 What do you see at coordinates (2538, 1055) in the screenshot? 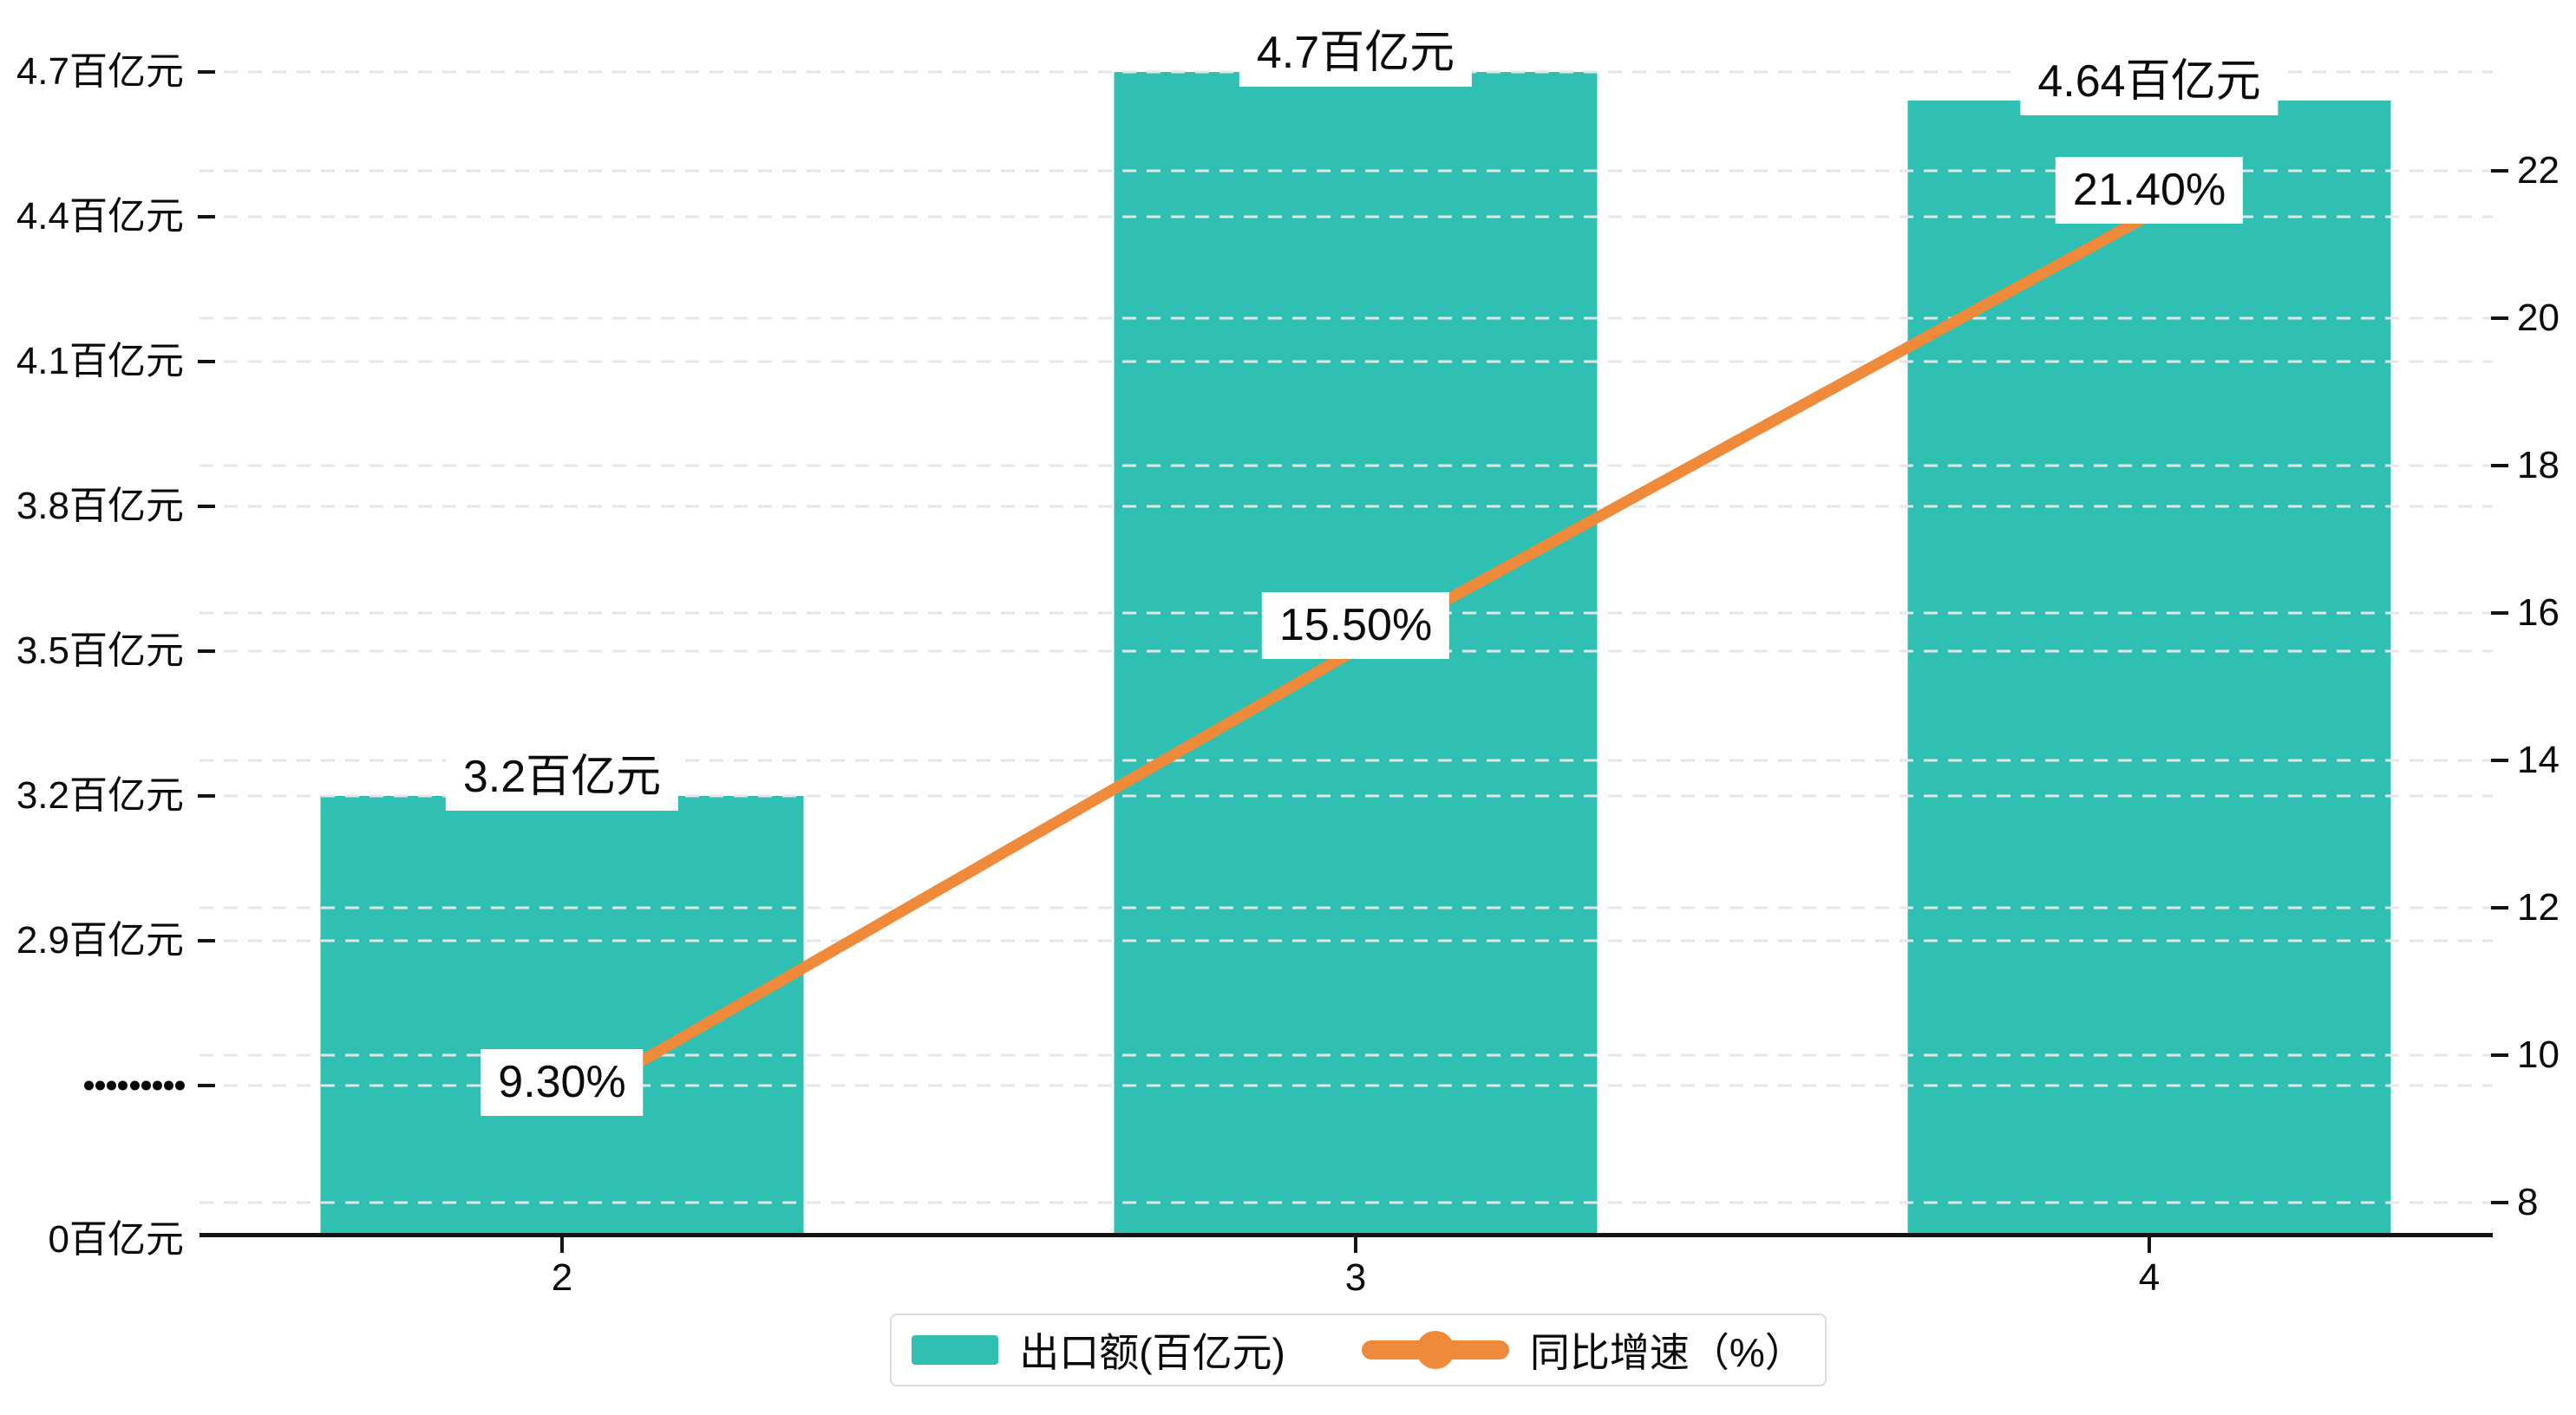
I see `right-axis-label: 10` at bounding box center [2538, 1055].